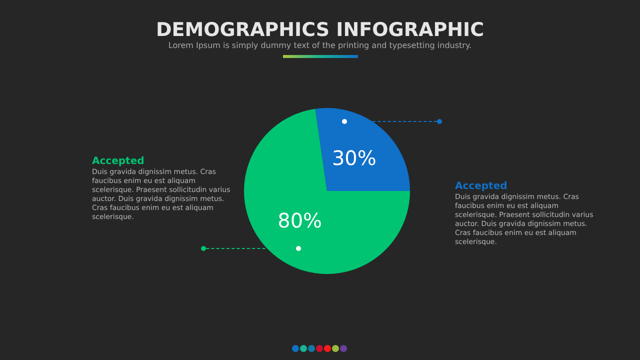 Image resolution: width=640 pixels, height=360 pixels. What do you see at coordinates (300, 220) in the screenshot?
I see `data-label: 80%` at bounding box center [300, 220].